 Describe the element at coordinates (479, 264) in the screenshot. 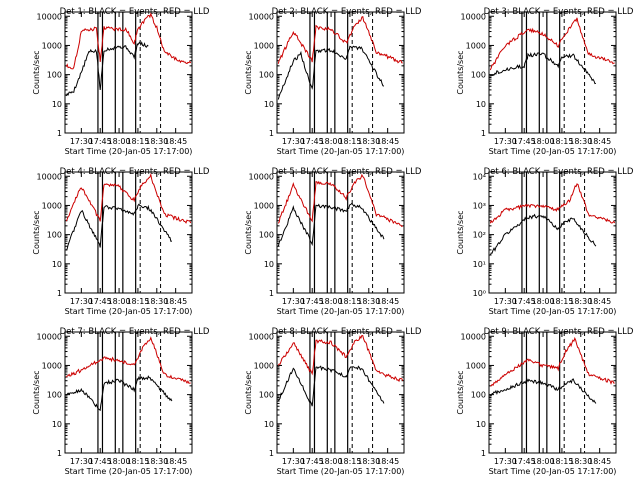

I see `y-tick-label: 10¹` at that location.